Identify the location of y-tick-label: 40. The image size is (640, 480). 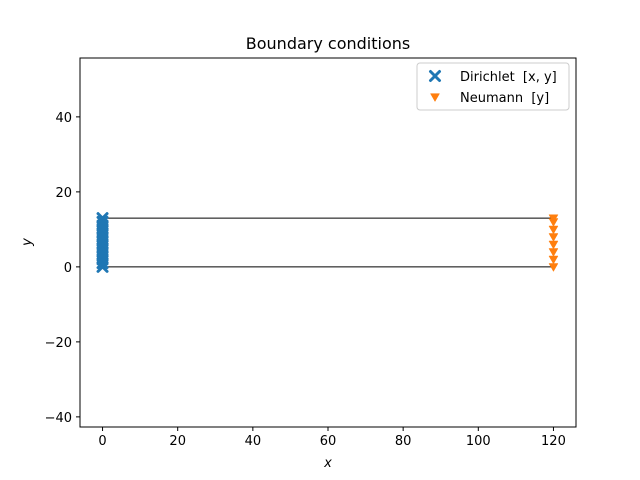
(63, 118).